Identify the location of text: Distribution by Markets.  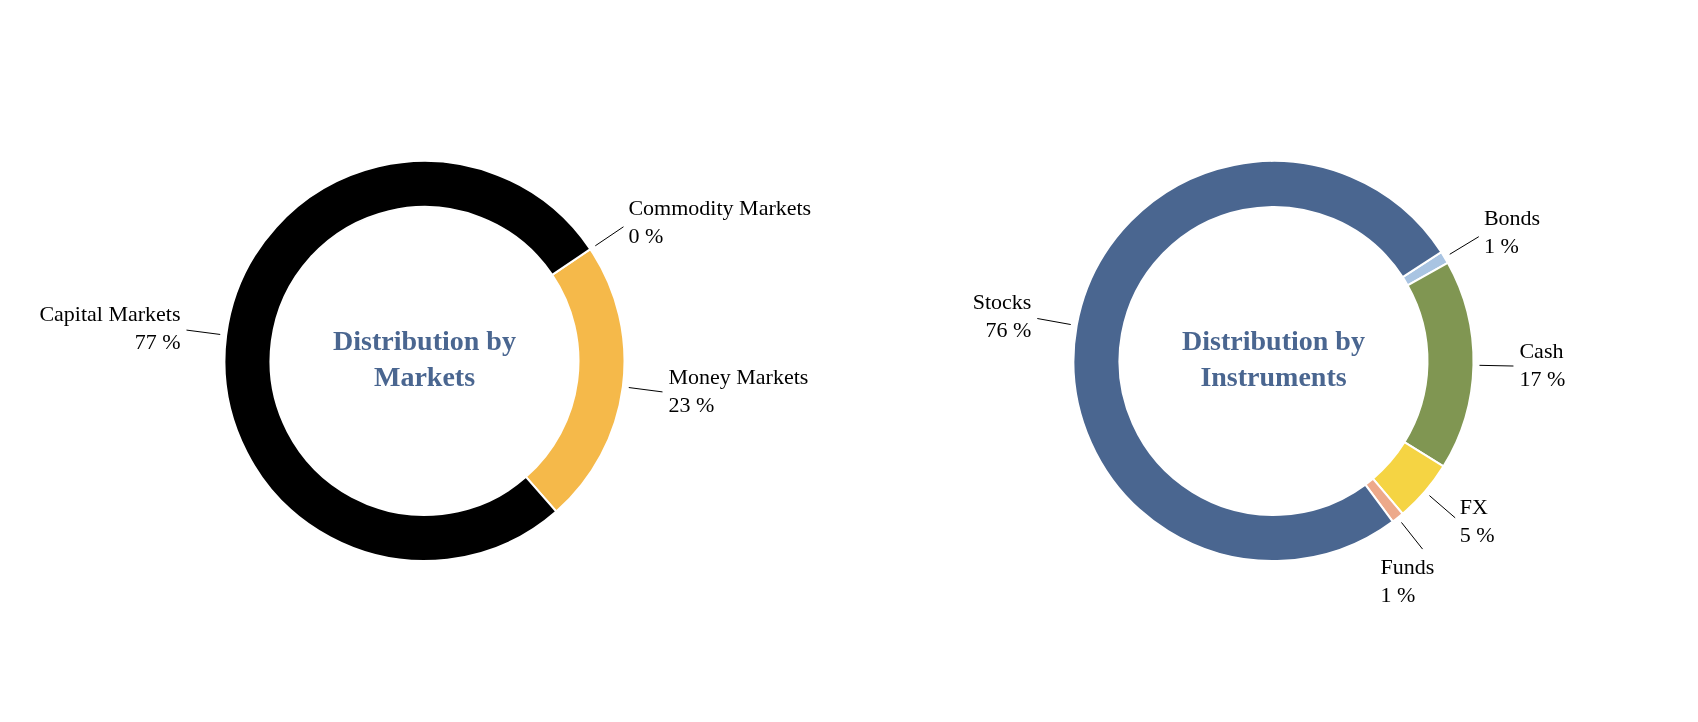
(424, 359).